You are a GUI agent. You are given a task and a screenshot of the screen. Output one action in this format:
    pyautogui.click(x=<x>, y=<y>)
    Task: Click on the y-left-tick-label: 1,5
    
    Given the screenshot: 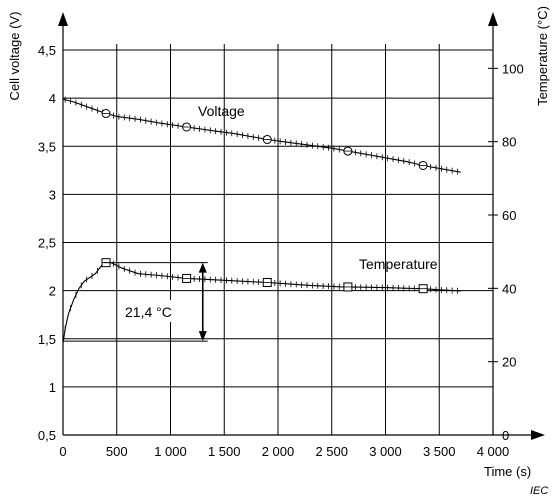 What is the action you would take?
    pyautogui.click(x=47, y=339)
    